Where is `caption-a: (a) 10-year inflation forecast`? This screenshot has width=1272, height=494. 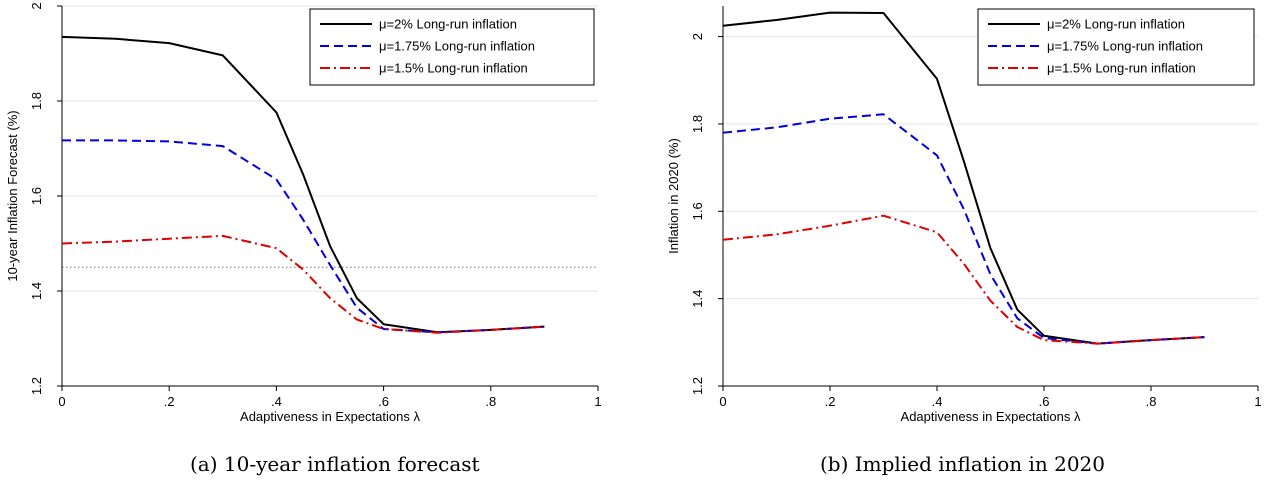 caption-a: (a) 10-year inflation forecast is located at coordinates (335, 464).